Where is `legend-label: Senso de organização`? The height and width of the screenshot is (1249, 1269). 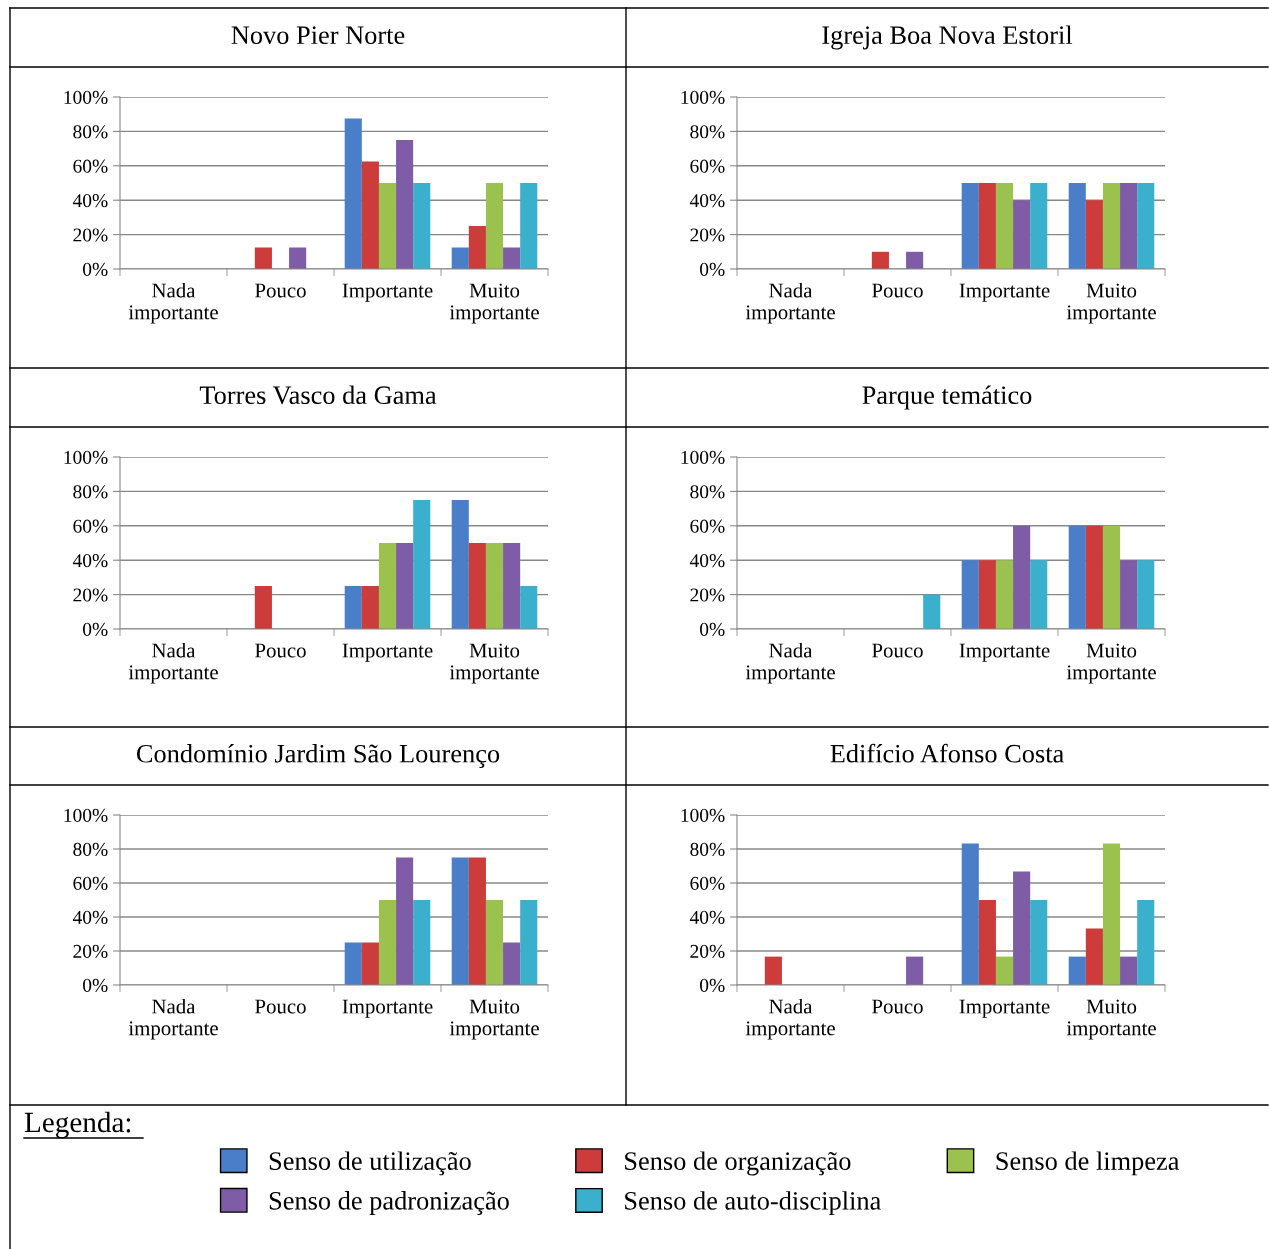
legend-label: Senso de organização is located at coordinates (738, 1163).